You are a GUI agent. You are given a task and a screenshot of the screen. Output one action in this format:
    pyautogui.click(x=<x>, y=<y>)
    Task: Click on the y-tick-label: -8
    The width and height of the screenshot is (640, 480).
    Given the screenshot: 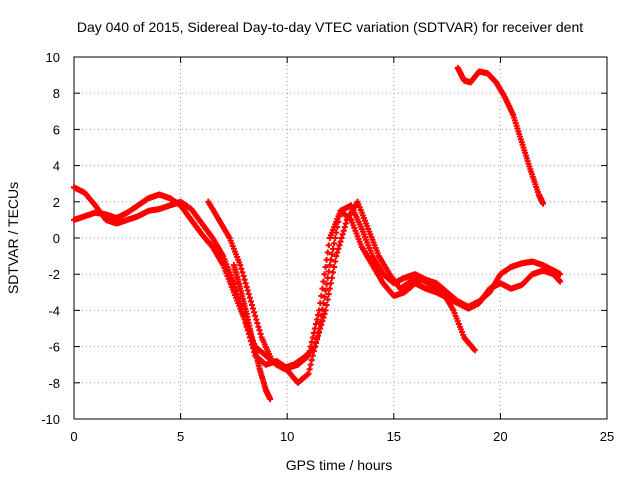 What is the action you would take?
    pyautogui.click(x=54, y=383)
    